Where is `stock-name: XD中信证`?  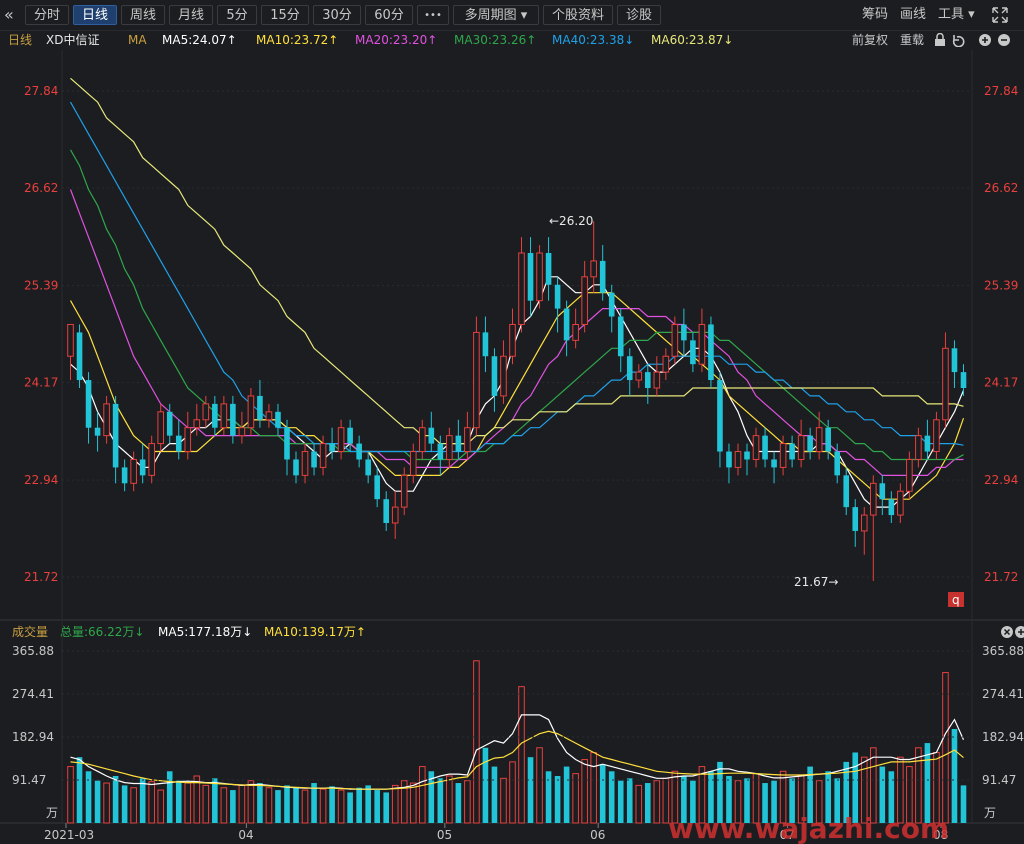 stock-name: XD中信证 is located at coordinates (73, 40).